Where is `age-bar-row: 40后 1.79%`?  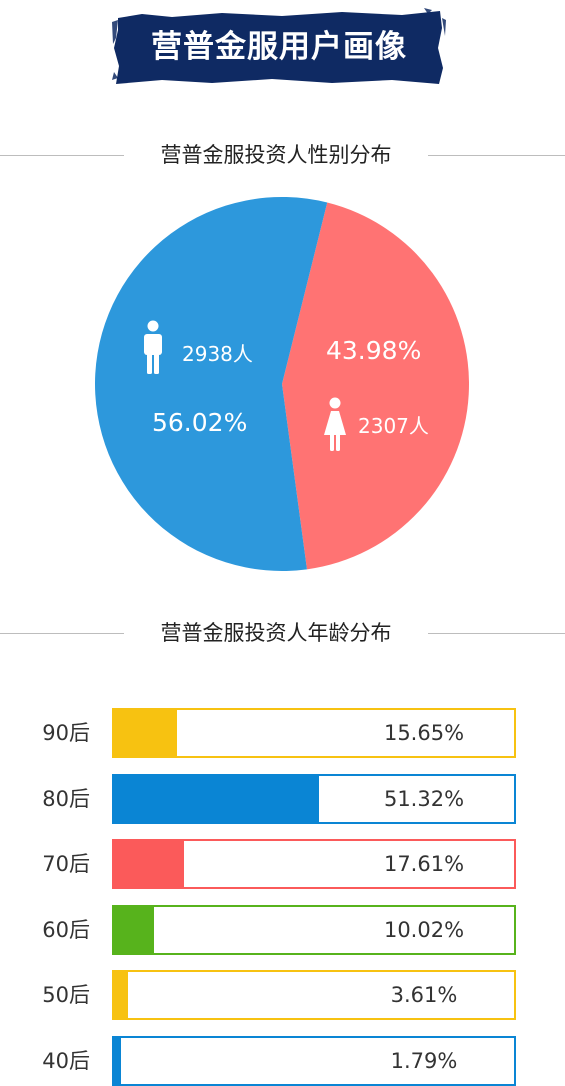 age-bar-row: 40后 1.79% is located at coordinates (282, 1060).